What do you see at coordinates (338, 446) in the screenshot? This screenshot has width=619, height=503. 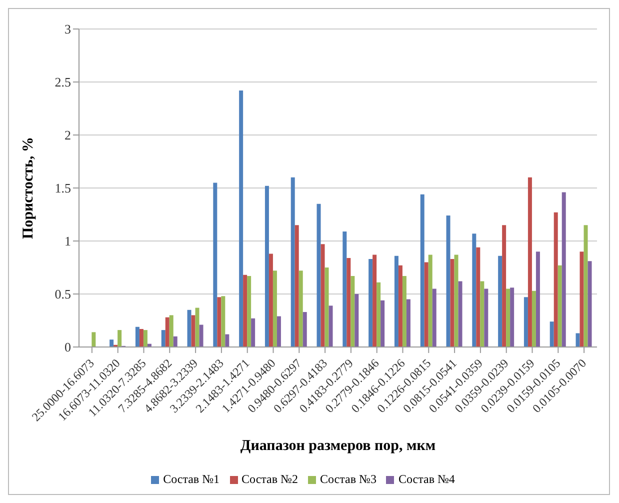 I see `x-axis-title: Диапазон размеров пор, мкм` at bounding box center [338, 446].